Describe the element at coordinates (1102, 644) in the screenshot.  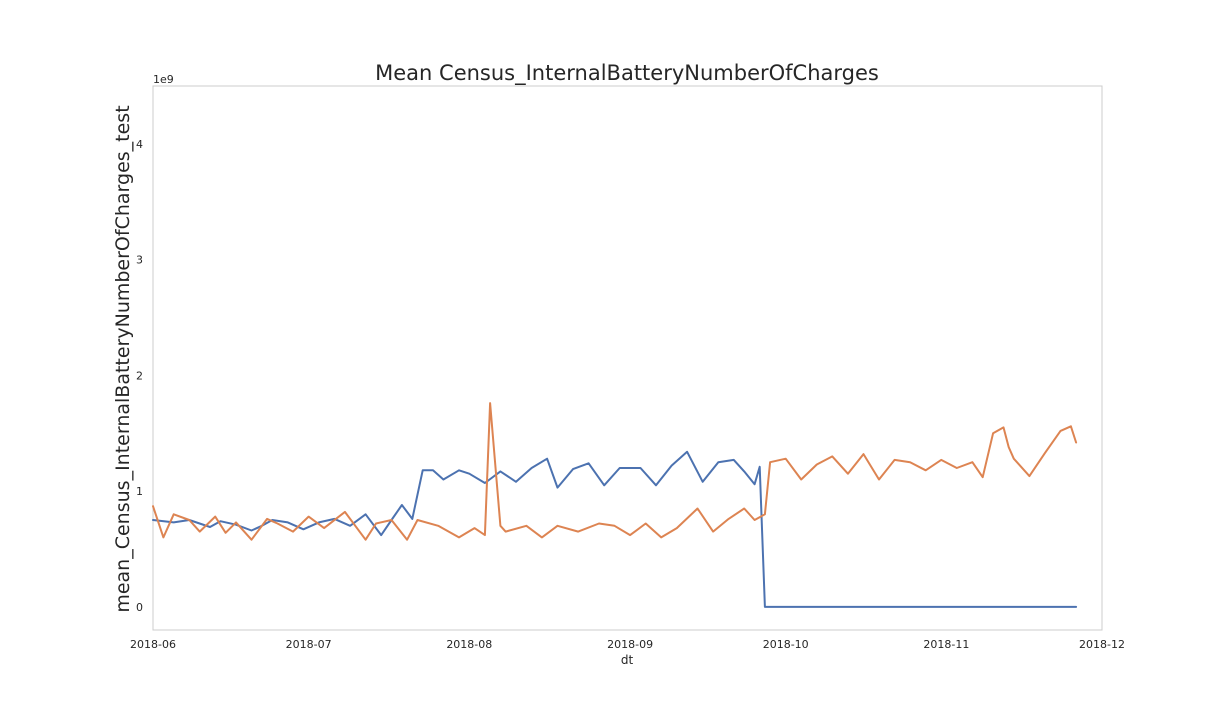
I see `x-tick-label: 2018-12` at that location.